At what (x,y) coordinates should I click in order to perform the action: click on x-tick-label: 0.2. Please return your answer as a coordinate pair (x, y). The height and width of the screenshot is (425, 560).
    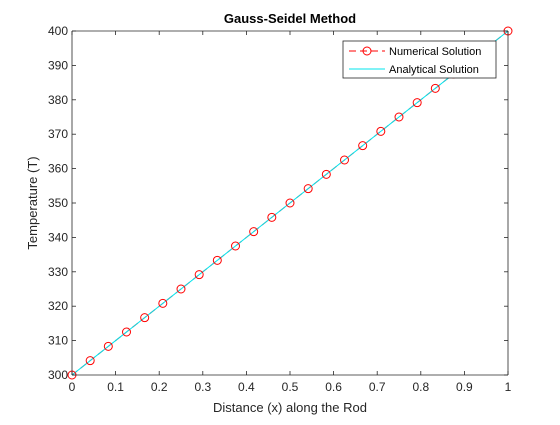
    Looking at the image, I should click on (159, 387).